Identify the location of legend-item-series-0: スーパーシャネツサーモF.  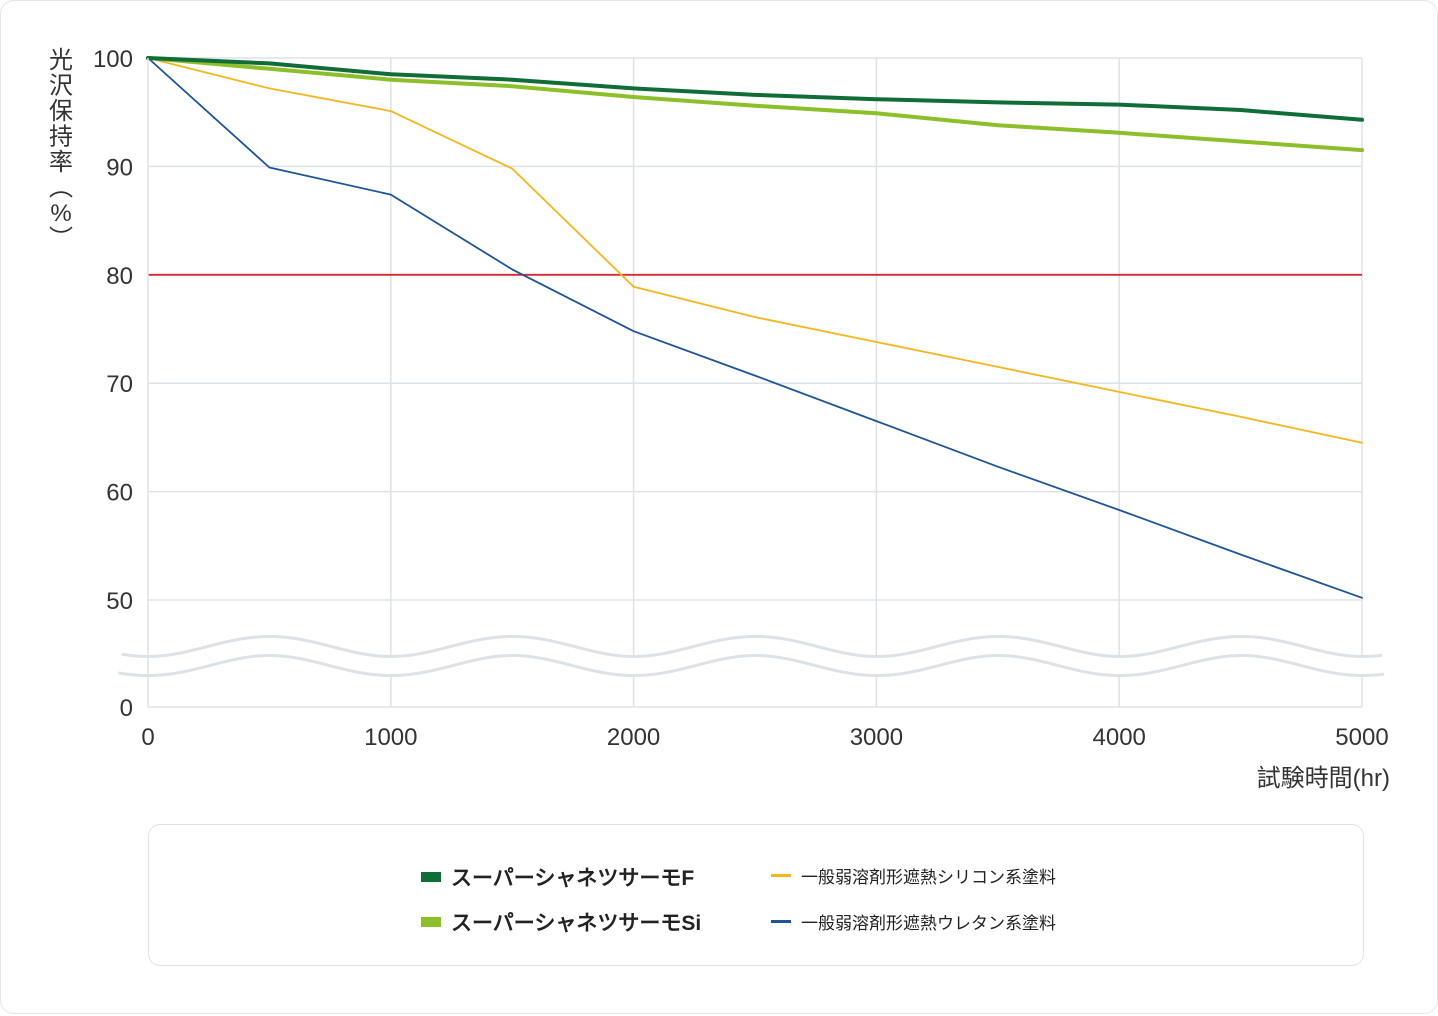
(557, 877).